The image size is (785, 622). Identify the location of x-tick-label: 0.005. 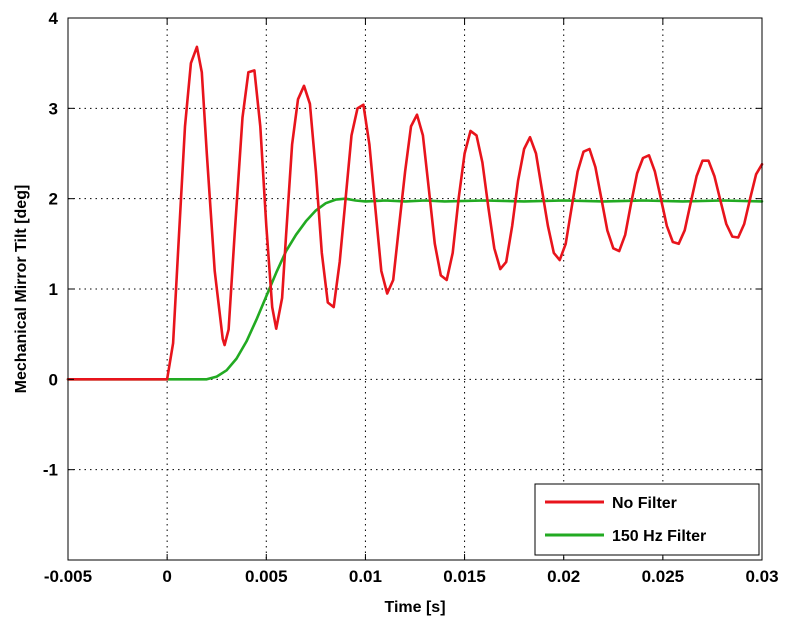
(266, 576).